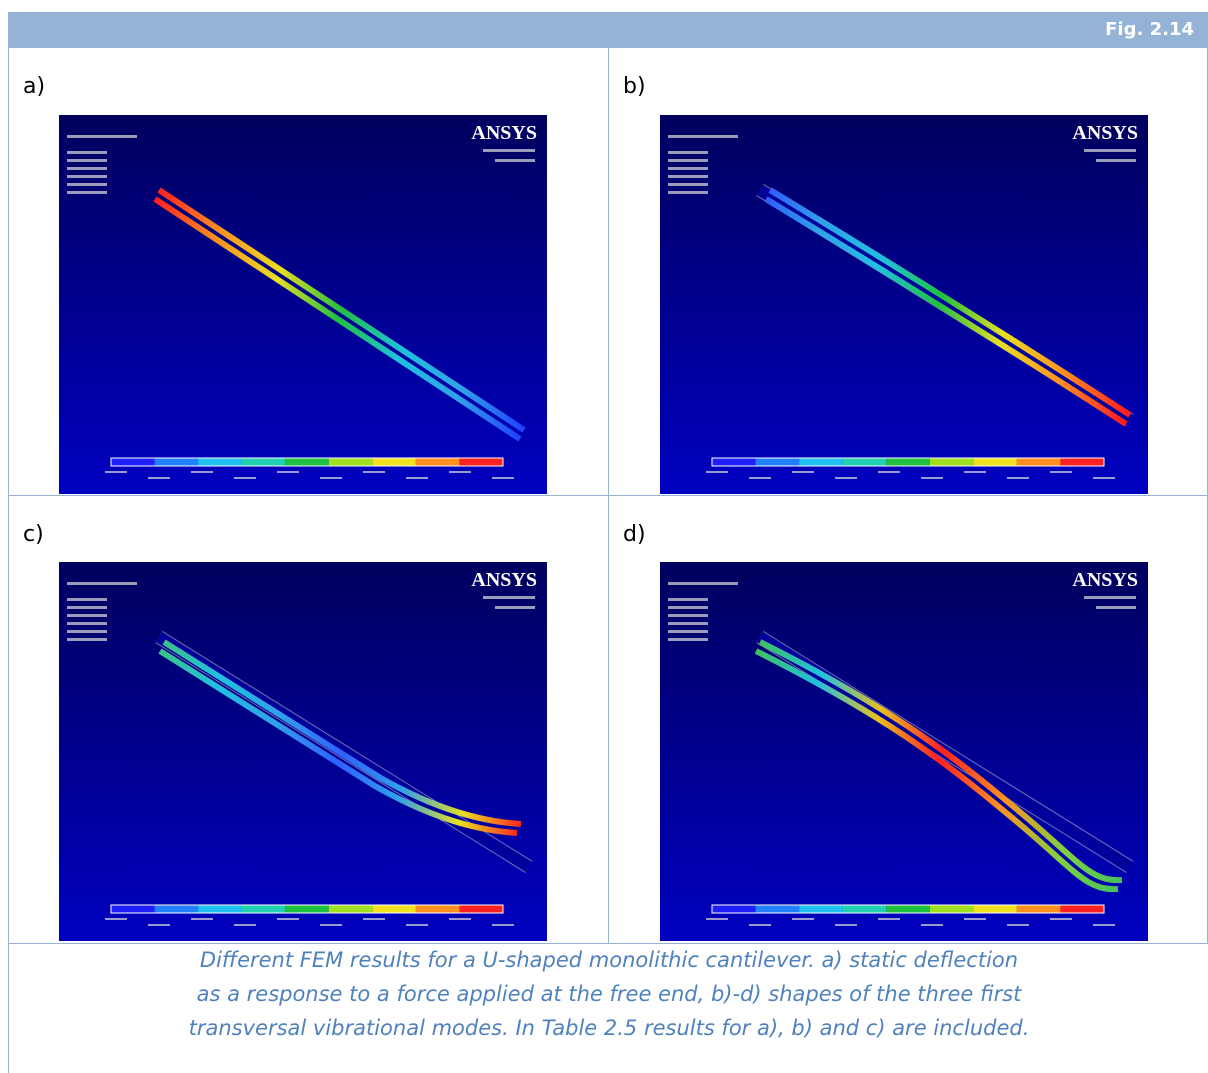  What do you see at coordinates (634, 86) in the screenshot?
I see `panel-label: b)` at bounding box center [634, 86].